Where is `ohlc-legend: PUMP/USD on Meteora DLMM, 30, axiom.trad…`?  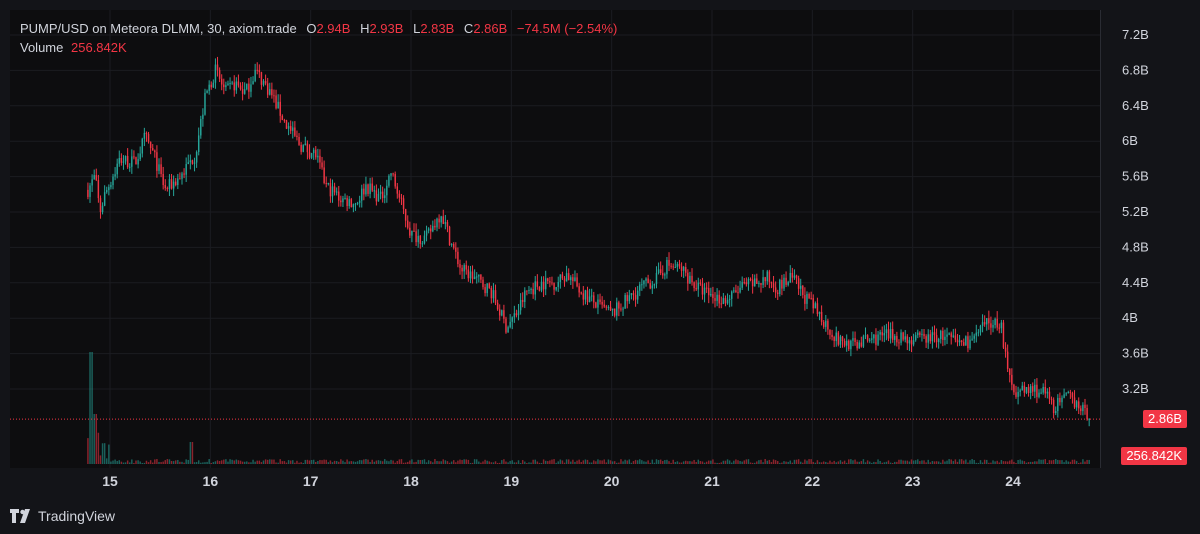
ohlc-legend: PUMP/USD on Meteora DLMM, 30, axiom.trad… is located at coordinates (318, 28).